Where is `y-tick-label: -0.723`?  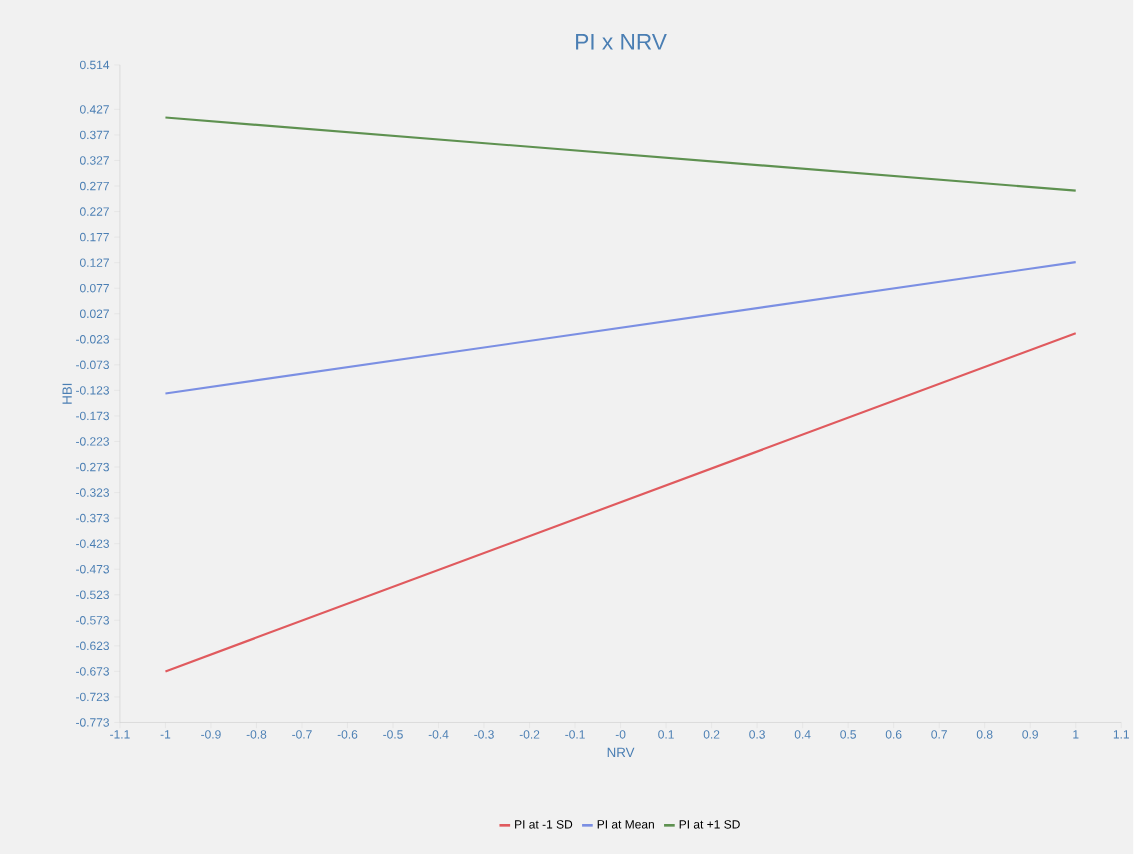
y-tick-label: -0.723 is located at coordinates (92, 696).